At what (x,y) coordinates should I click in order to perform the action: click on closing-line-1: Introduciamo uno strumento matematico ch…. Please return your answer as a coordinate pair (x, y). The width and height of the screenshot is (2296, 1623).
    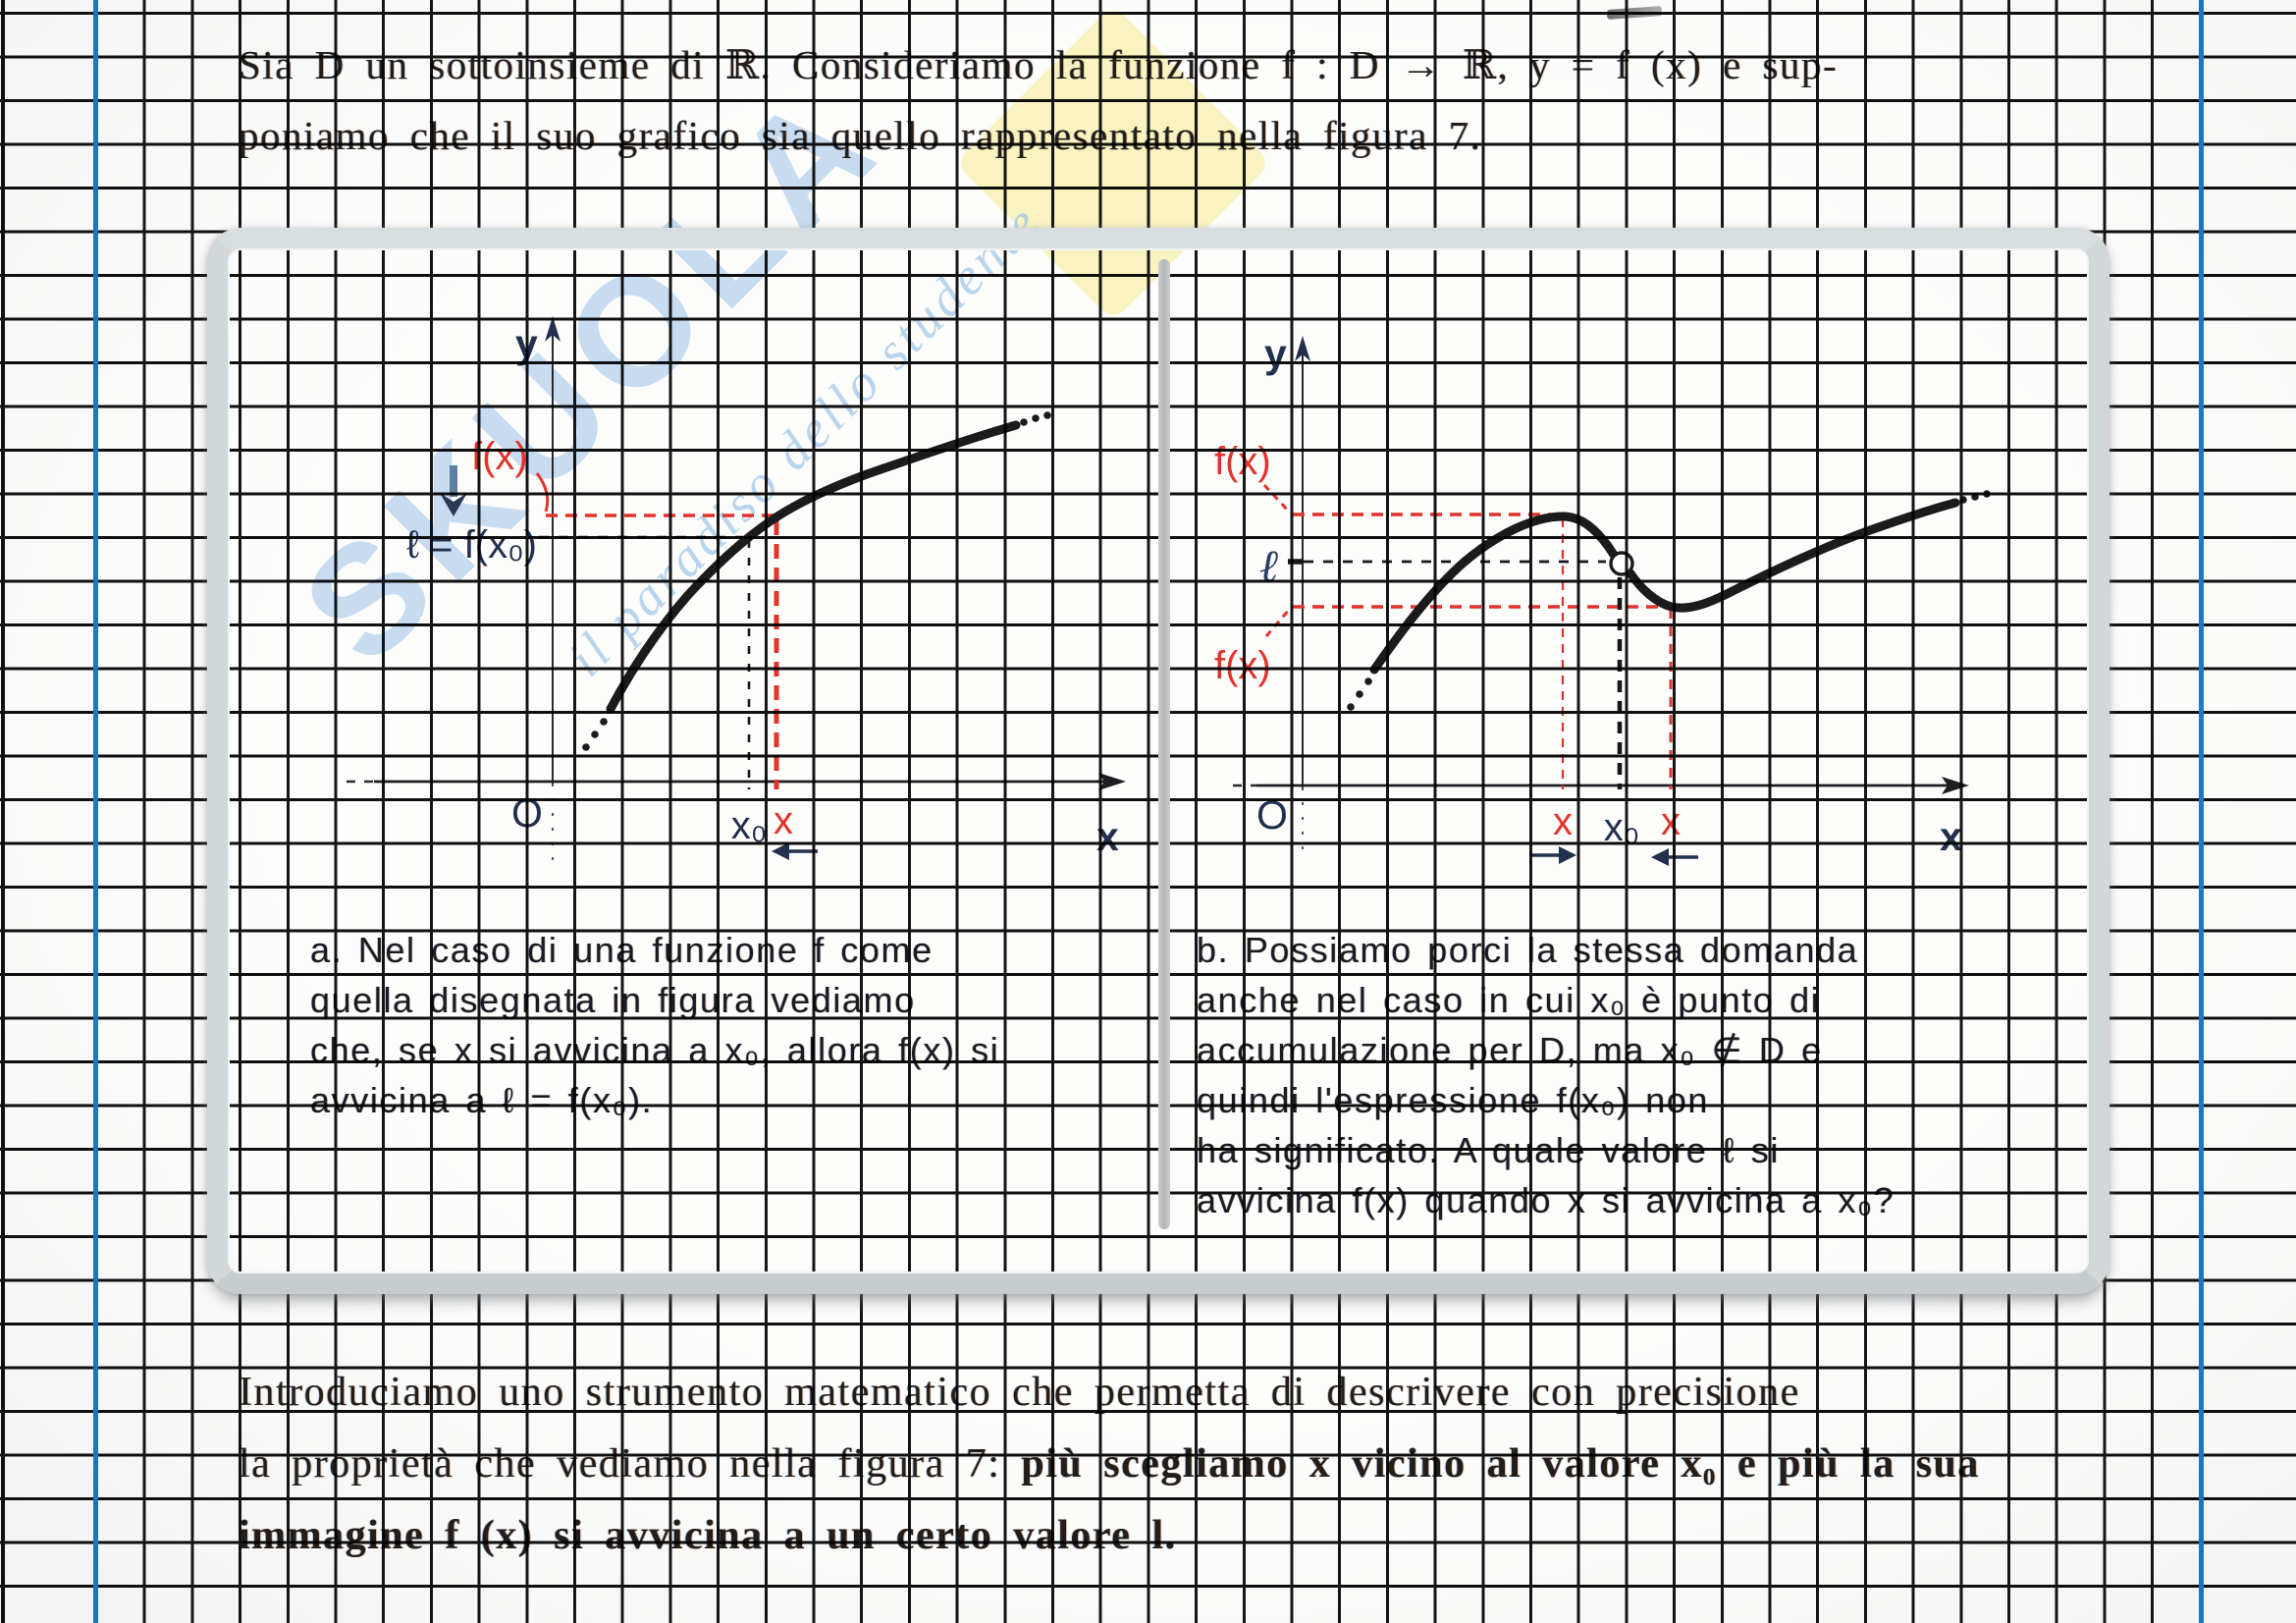
    Looking at the image, I should click on (1019, 1392).